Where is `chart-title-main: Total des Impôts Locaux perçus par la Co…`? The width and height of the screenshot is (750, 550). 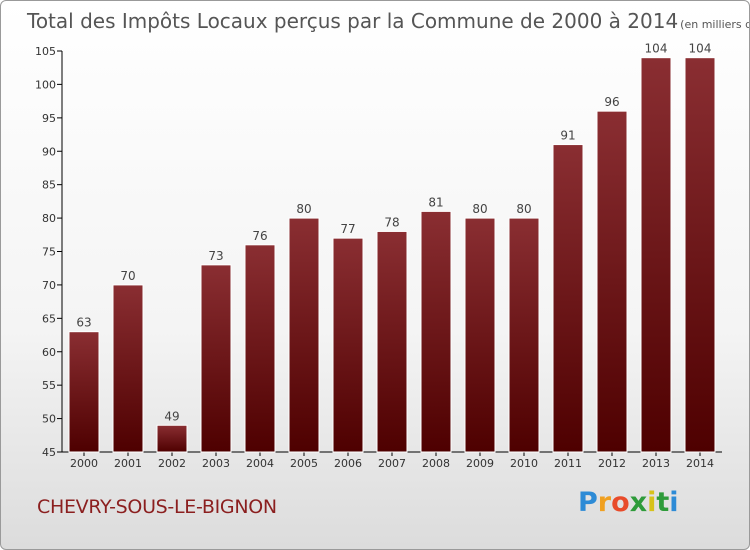 chart-title-main: Total des Impôts Locaux perçus par la Co… is located at coordinates (352, 21).